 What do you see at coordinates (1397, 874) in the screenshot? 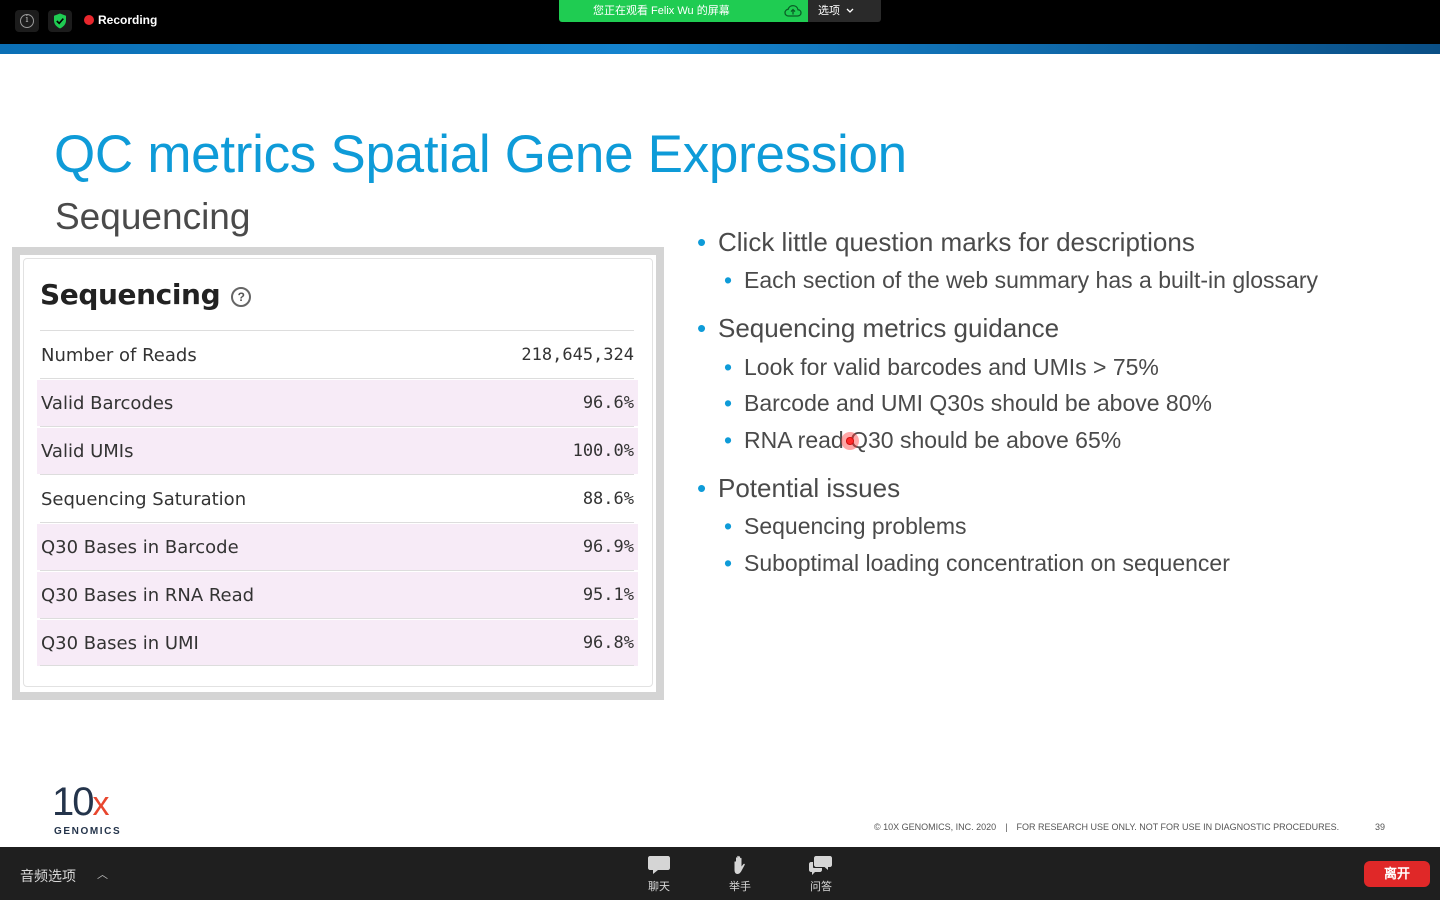
I see `leave-meeting-button: 离开` at bounding box center [1397, 874].